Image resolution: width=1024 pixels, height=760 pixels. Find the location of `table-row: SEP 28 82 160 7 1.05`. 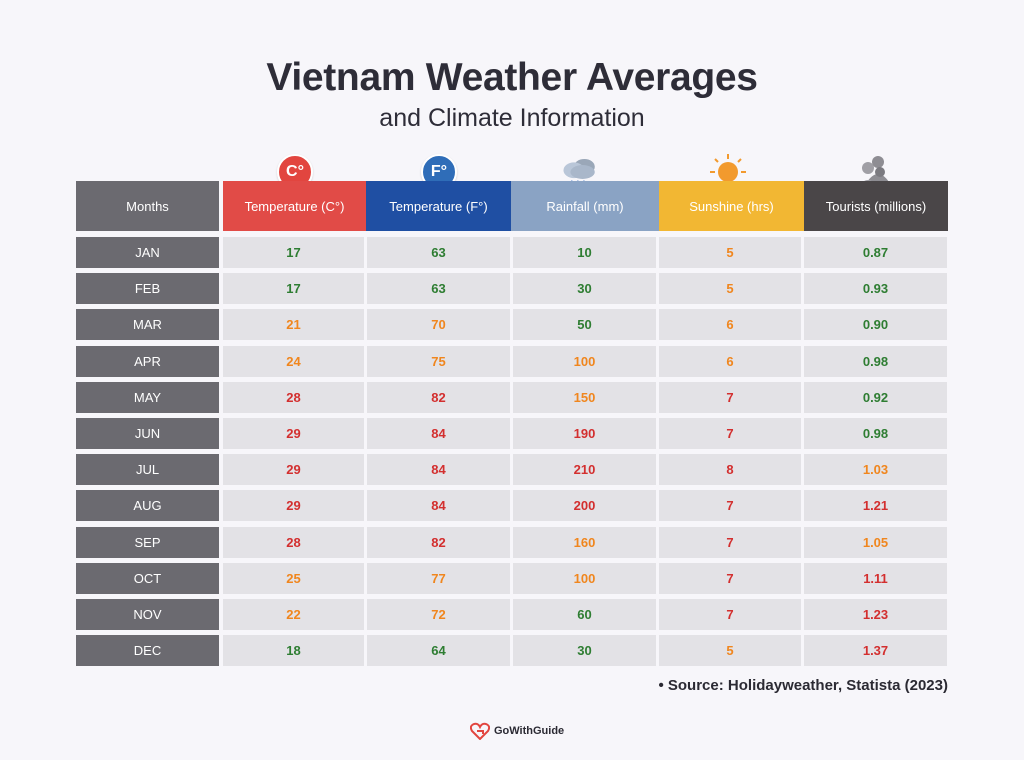

table-row: SEP 28 82 160 7 1.05 is located at coordinates (512, 542).